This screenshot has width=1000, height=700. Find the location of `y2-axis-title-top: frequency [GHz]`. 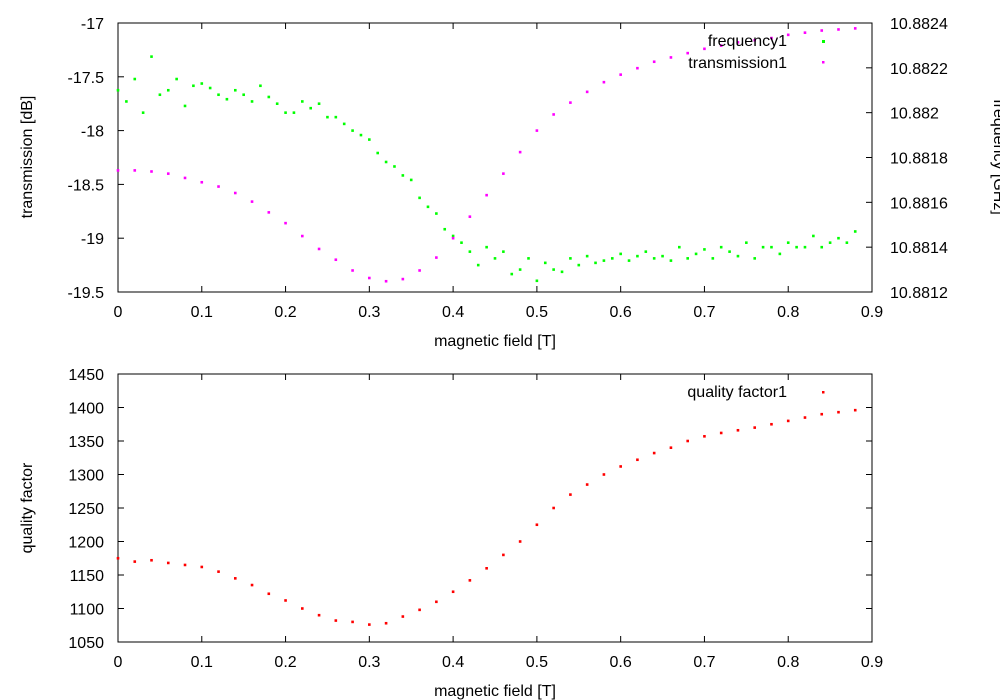

y2-axis-title-top: frequency [GHz] is located at coordinates (995, 157).